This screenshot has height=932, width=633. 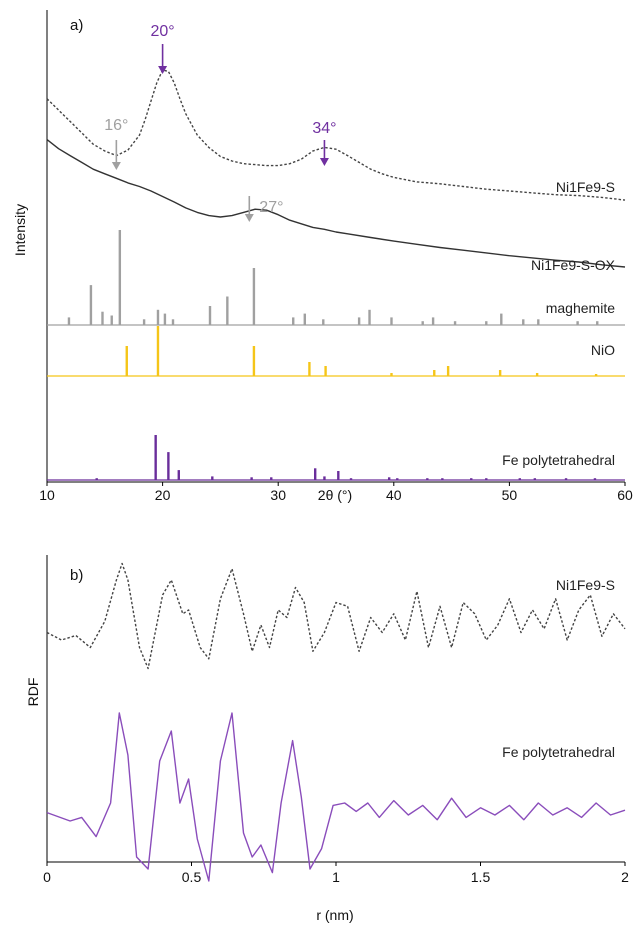 I want to click on annotation-label: 16°, so click(x=116, y=125).